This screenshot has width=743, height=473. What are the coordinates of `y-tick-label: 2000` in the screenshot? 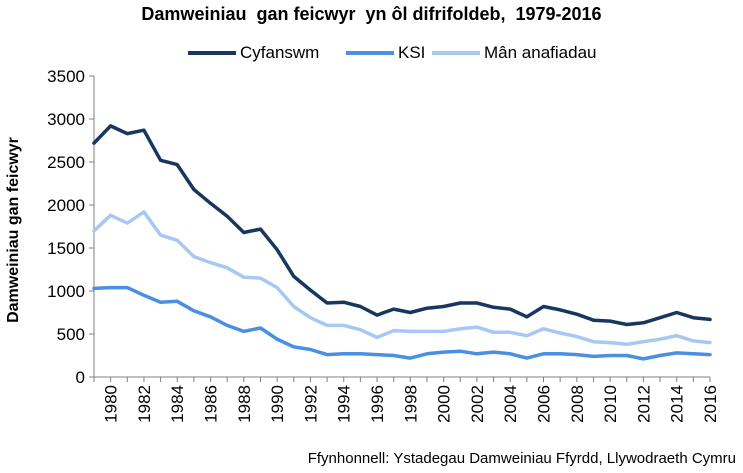 It's located at (66, 205).